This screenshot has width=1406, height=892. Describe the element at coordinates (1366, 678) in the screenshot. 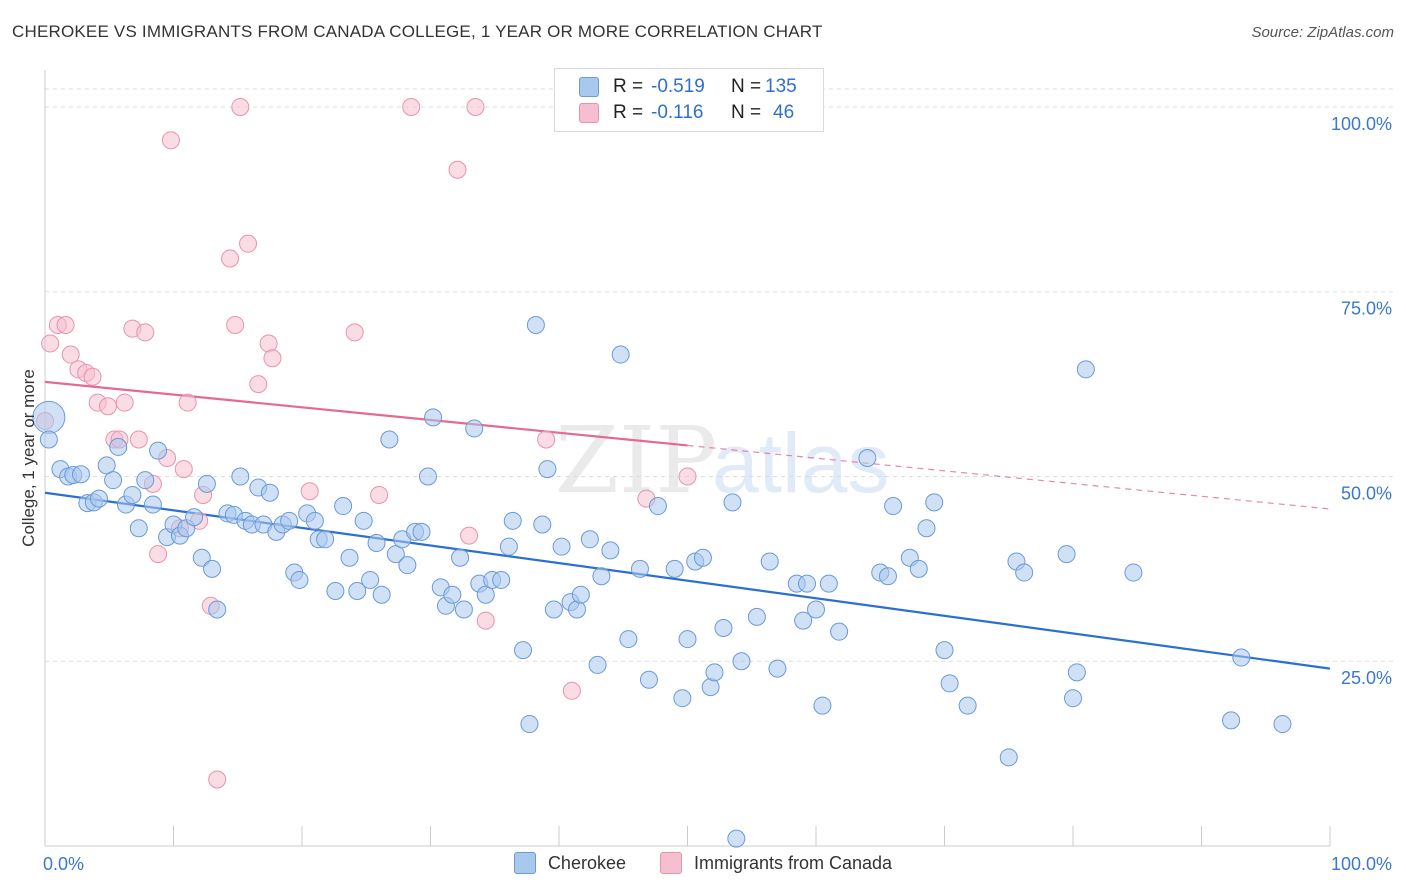

I see `y-tick-label: 25.0%` at that location.